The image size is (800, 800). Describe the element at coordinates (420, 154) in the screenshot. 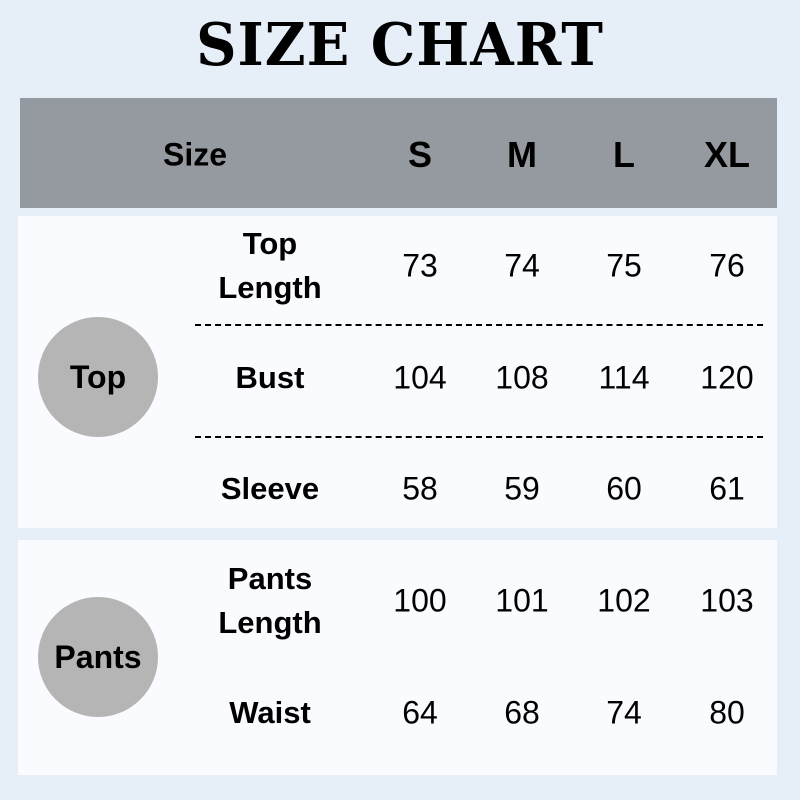

I see `size-header-s: S` at that location.